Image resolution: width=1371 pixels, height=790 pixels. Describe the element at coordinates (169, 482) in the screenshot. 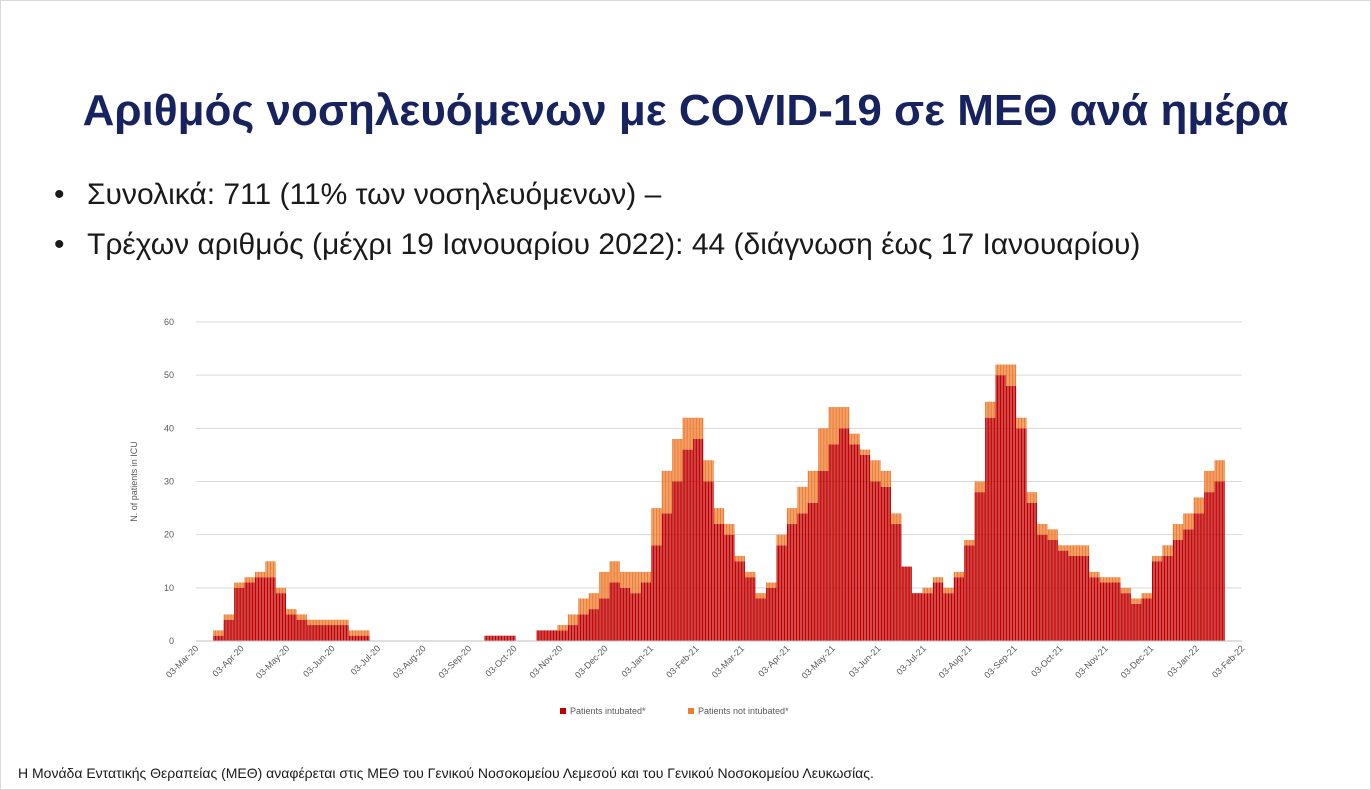

I see `y-tick-label: 30` at that location.